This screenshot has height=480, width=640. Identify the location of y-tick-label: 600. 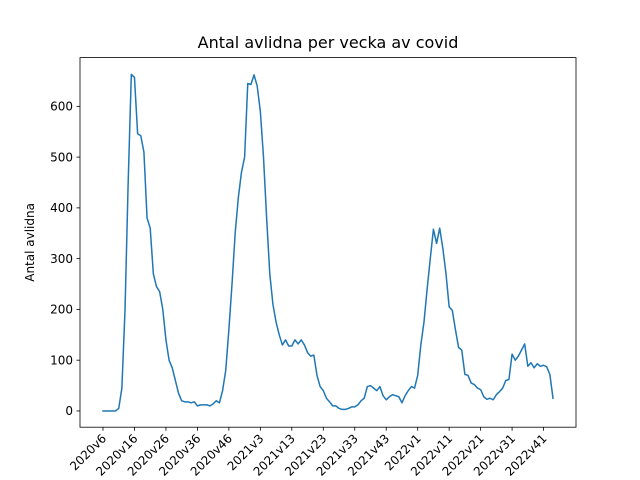
(61, 107).